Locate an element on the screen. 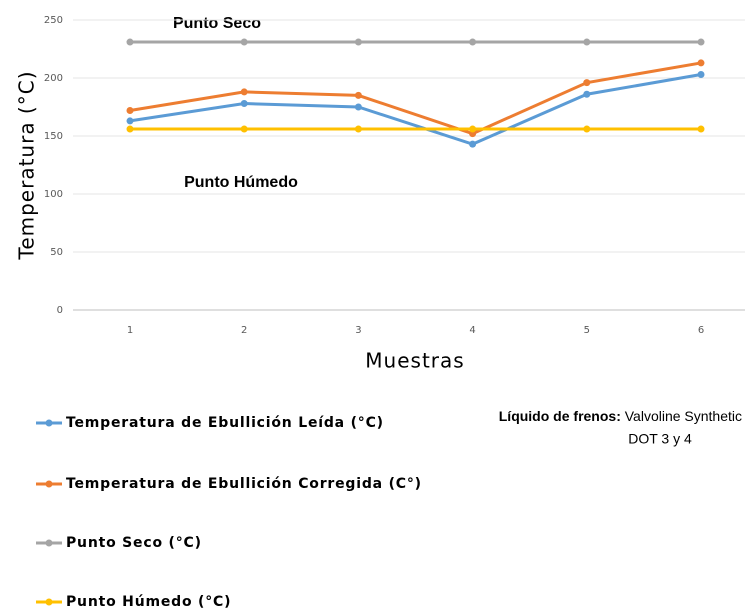  note: Líquido de frenos: Valvoline Synthetic is located at coordinates (620, 416).